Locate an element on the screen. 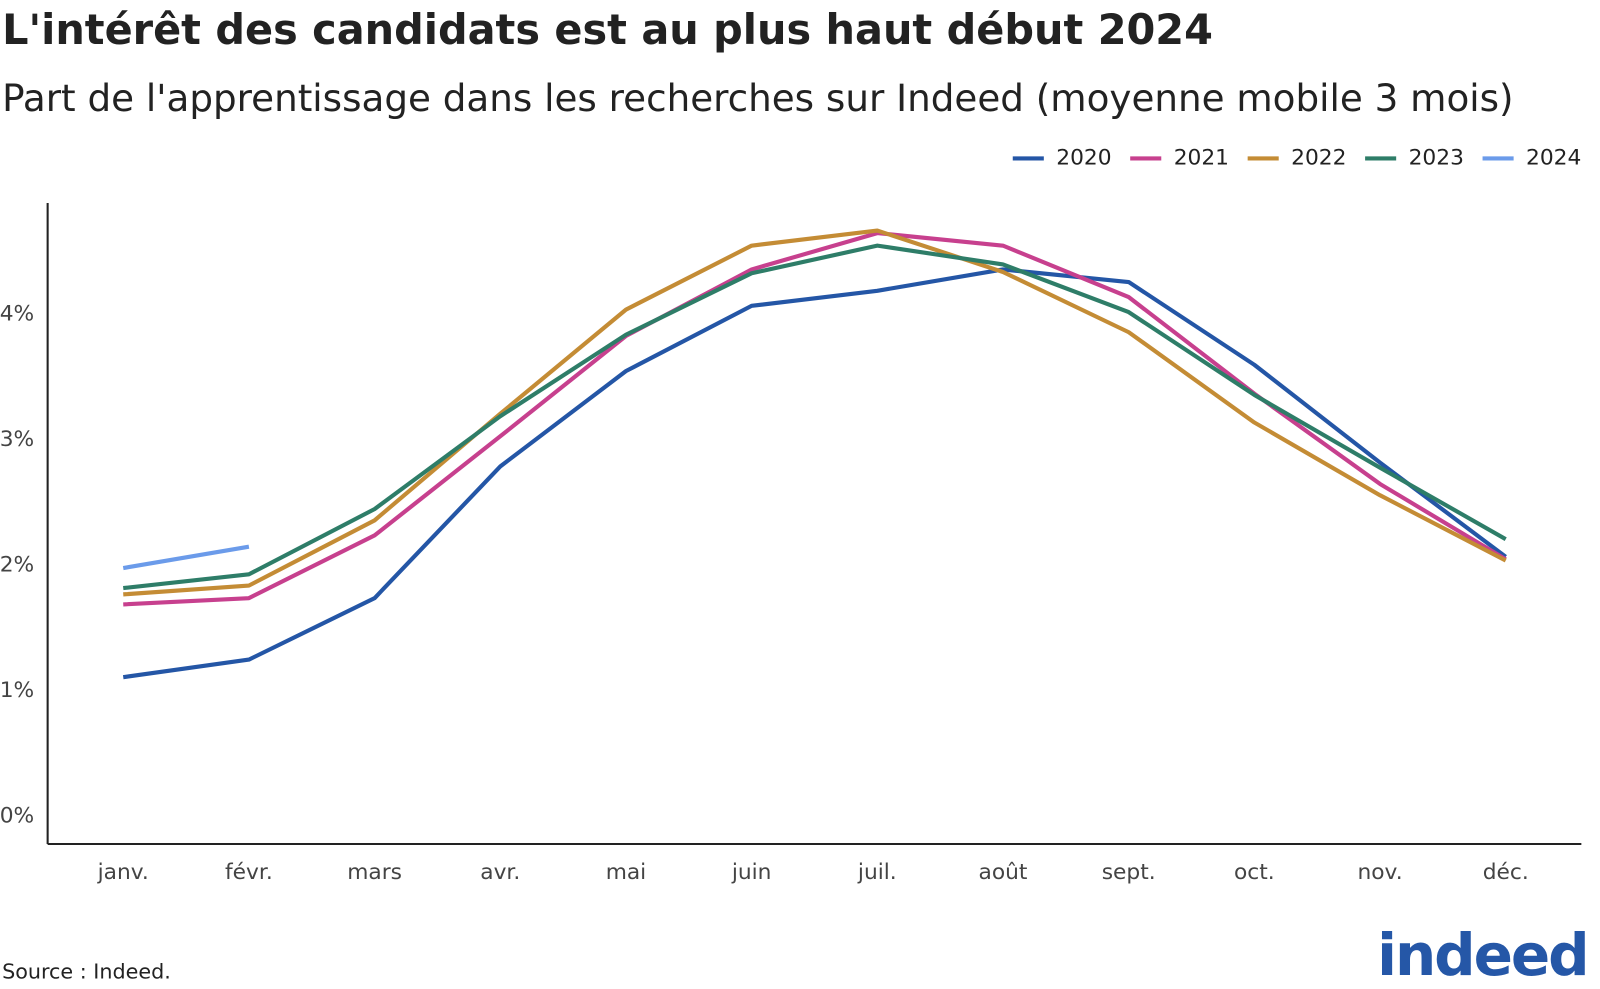  x-tick-label: févr. is located at coordinates (249, 872).